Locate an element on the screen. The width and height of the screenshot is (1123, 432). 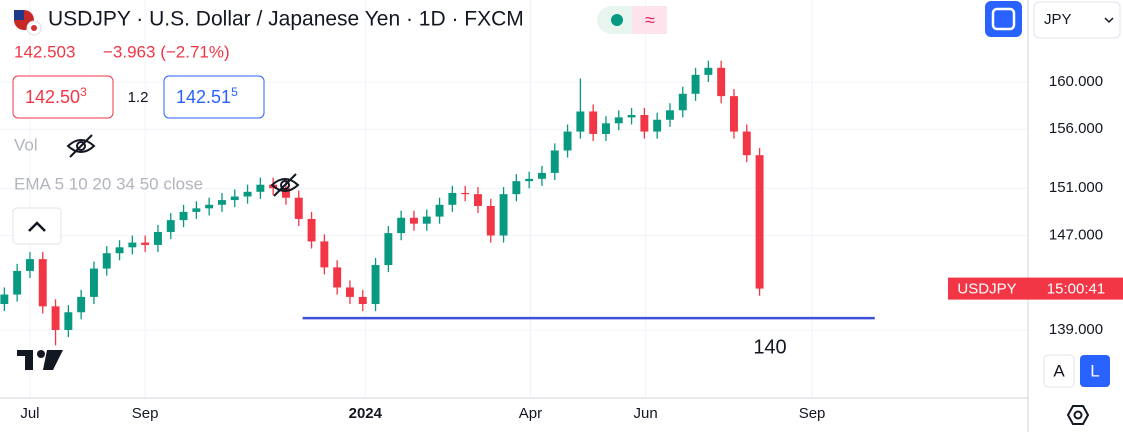
tv-logo is located at coordinates (40, 360).